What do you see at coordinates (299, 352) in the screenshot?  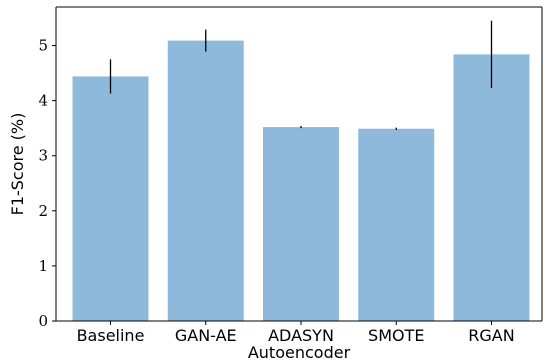 I see `x-axis-label: Autoencoder` at bounding box center [299, 352].